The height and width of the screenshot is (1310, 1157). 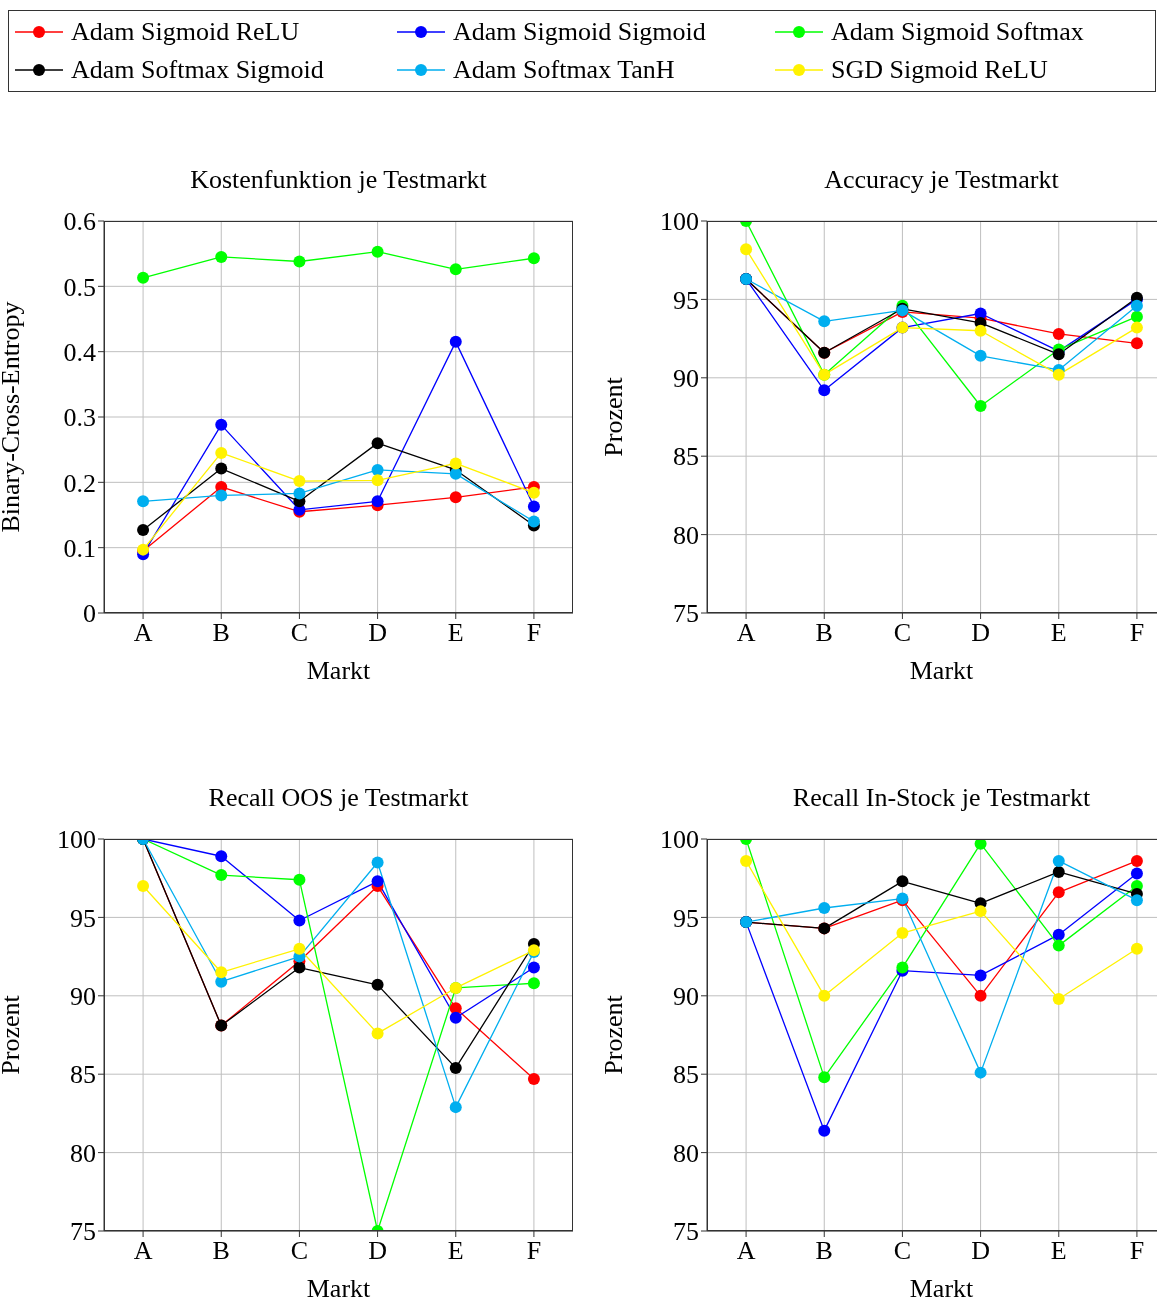 I want to click on legend-label: Adam Softmax TanH, so click(x=564, y=70).